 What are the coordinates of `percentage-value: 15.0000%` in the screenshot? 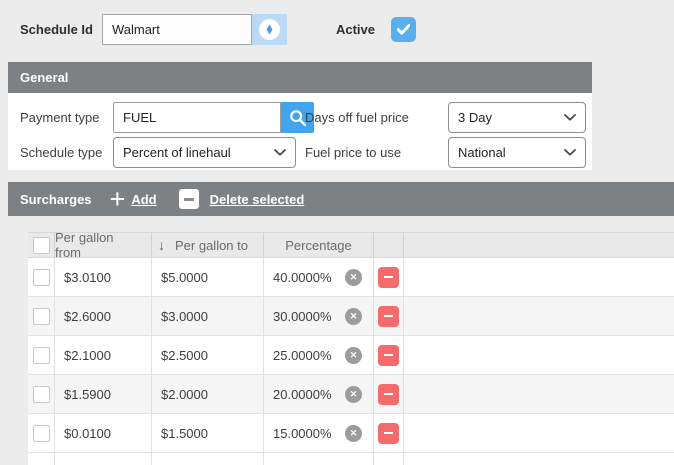 It's located at (302, 433).